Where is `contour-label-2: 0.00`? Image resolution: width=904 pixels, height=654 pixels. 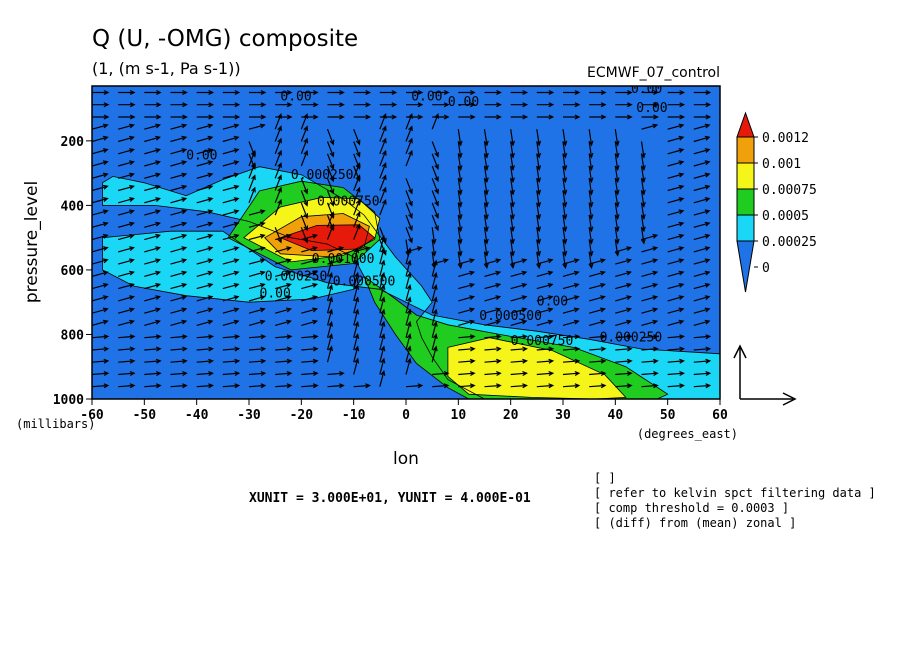 contour-label-2: 0.00 is located at coordinates (463, 102).